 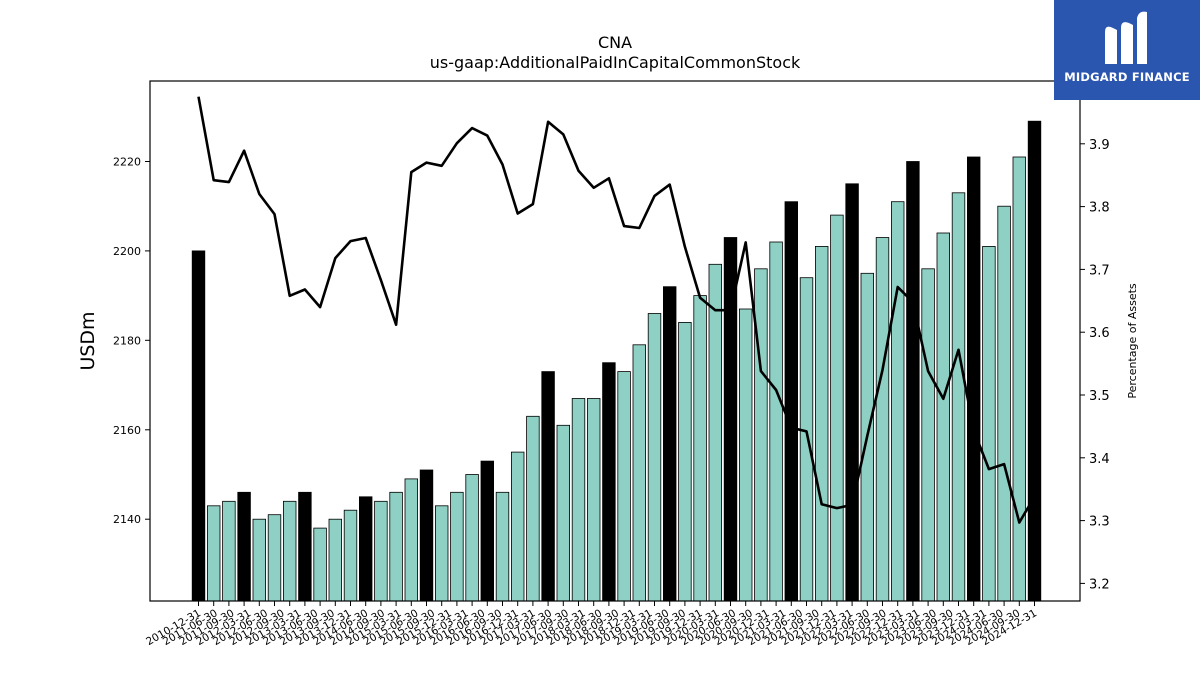 What do you see at coordinates (88, 340) in the screenshot?
I see `y-axis-label: USDm` at bounding box center [88, 340].